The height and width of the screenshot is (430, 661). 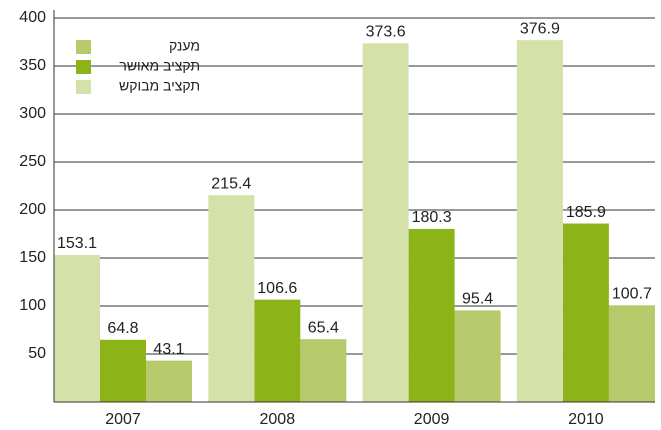 What do you see at coordinates (278, 419) in the screenshot?
I see `x-tick-label: 2008` at bounding box center [278, 419].